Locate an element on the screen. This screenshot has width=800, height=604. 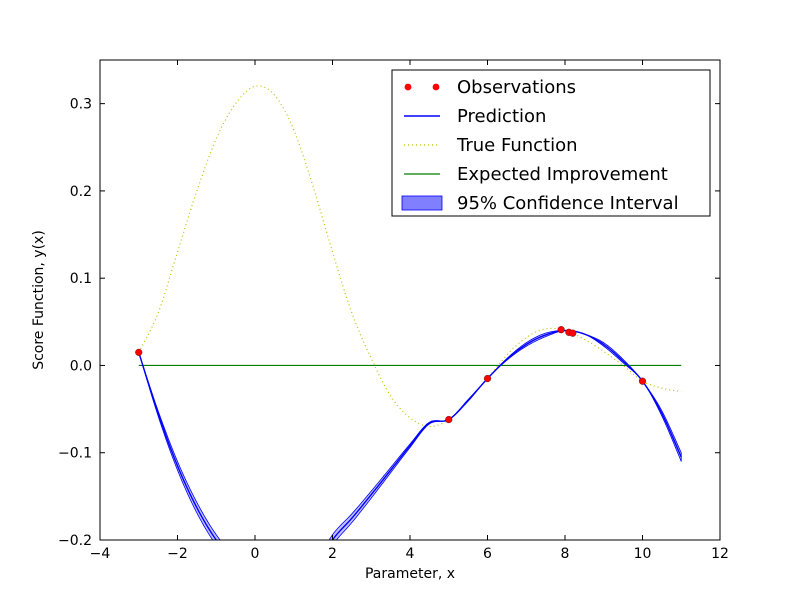
x-tick-label: 2 is located at coordinates (332, 554).